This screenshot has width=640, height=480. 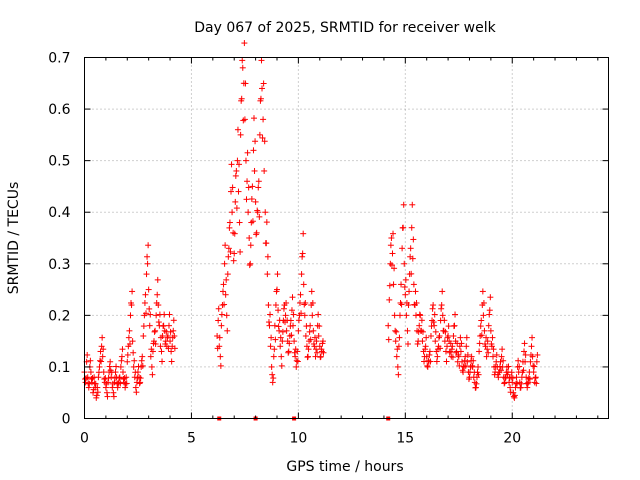 What do you see at coordinates (59, 213) in the screenshot?
I see `y-tick-label: 0.4` at bounding box center [59, 213].